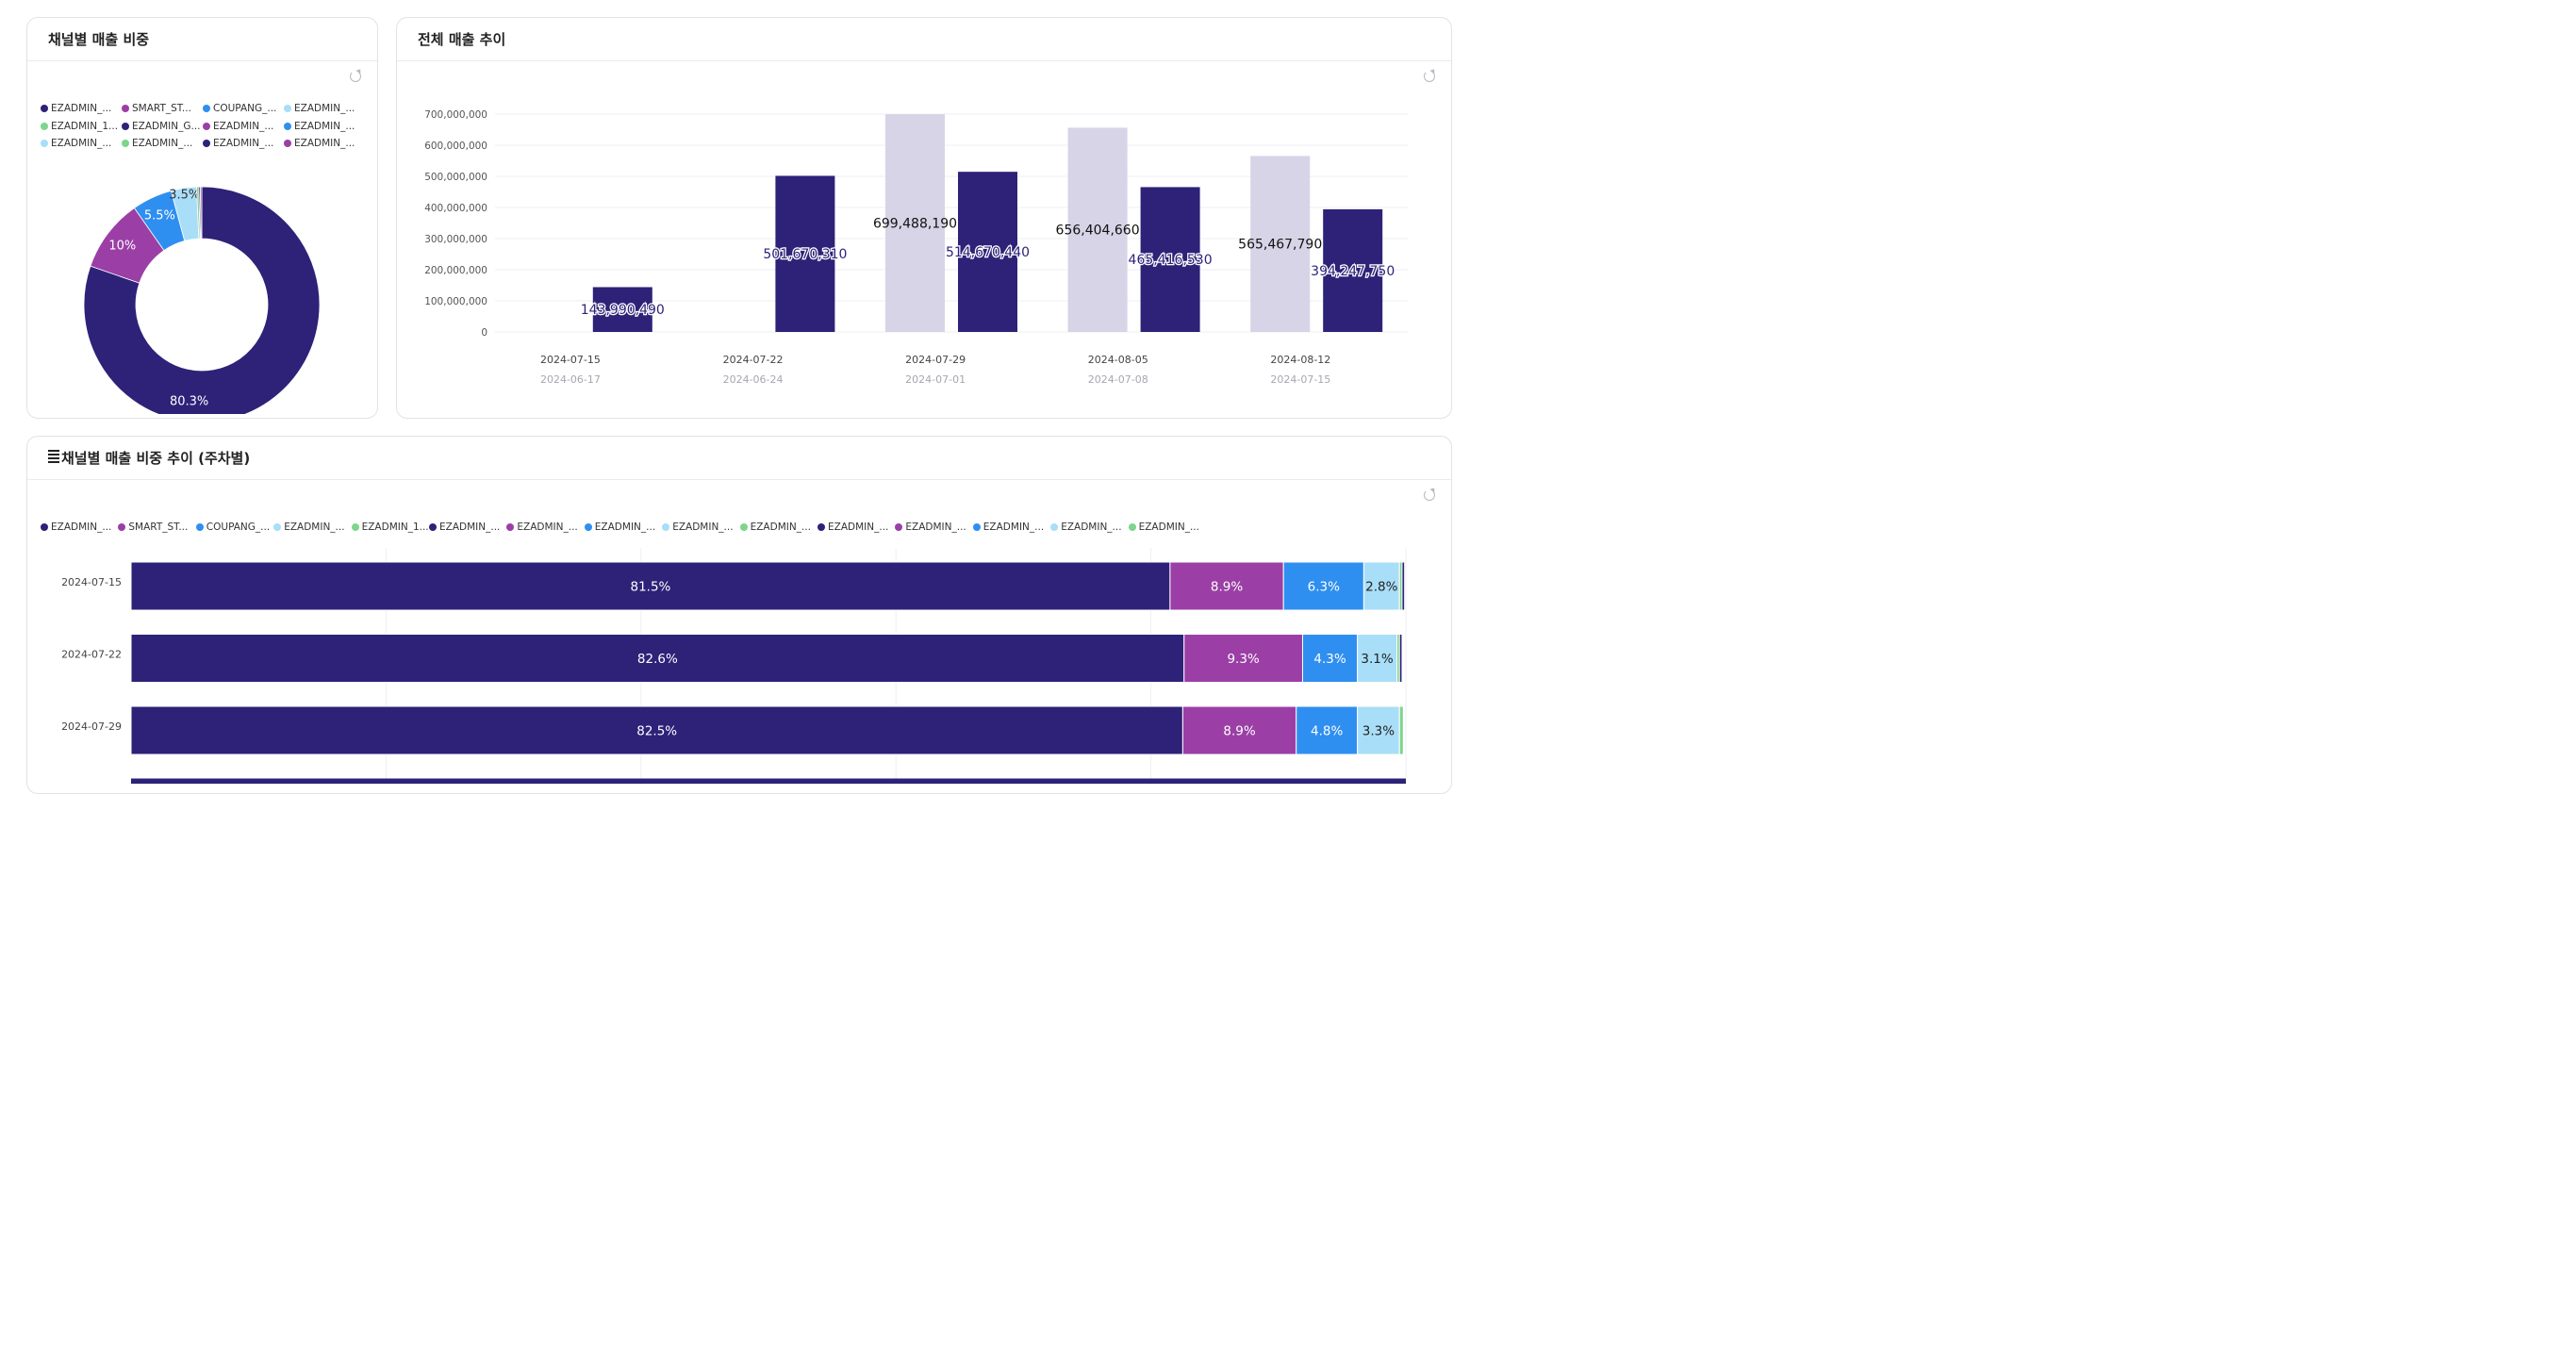 Image resolution: width=2576 pixels, height=1358 pixels. I want to click on stack-row-partial, so click(768, 781).